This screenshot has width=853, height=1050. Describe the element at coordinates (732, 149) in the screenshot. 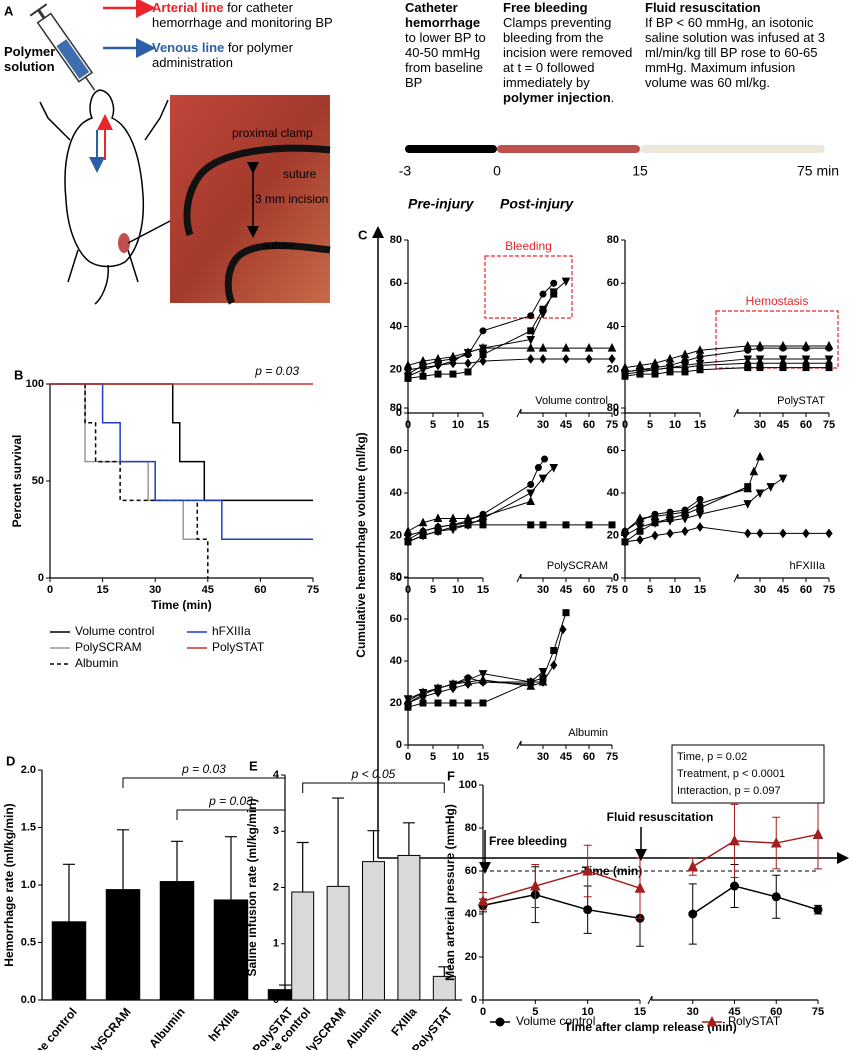

I see `timeline-segment` at that location.